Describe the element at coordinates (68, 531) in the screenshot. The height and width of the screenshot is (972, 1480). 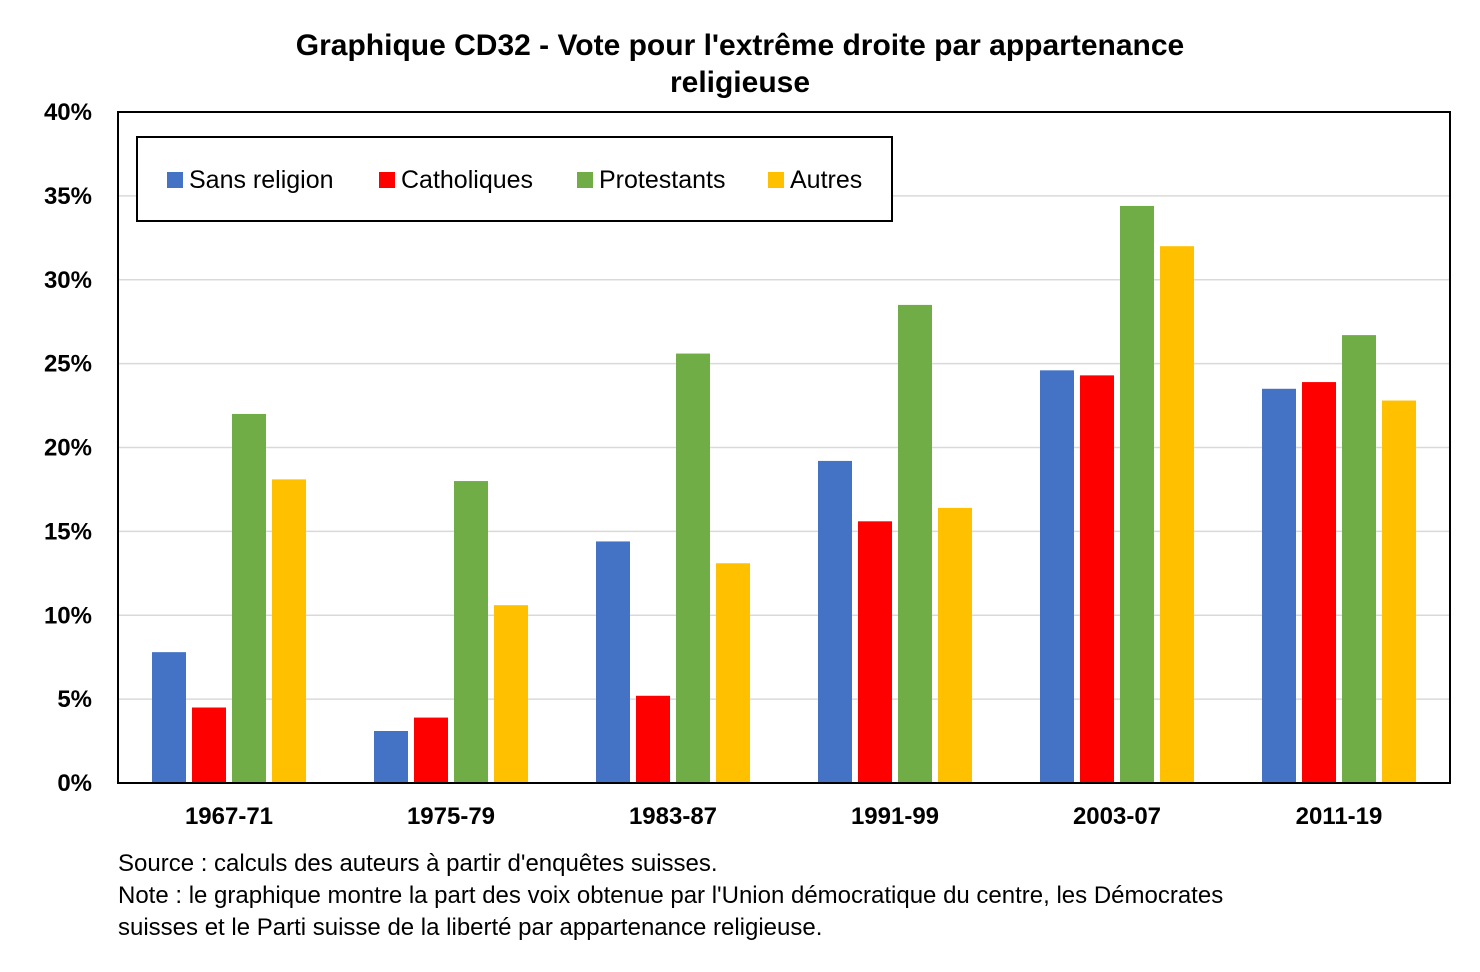
I see `y-tick-label: 15%` at that location.